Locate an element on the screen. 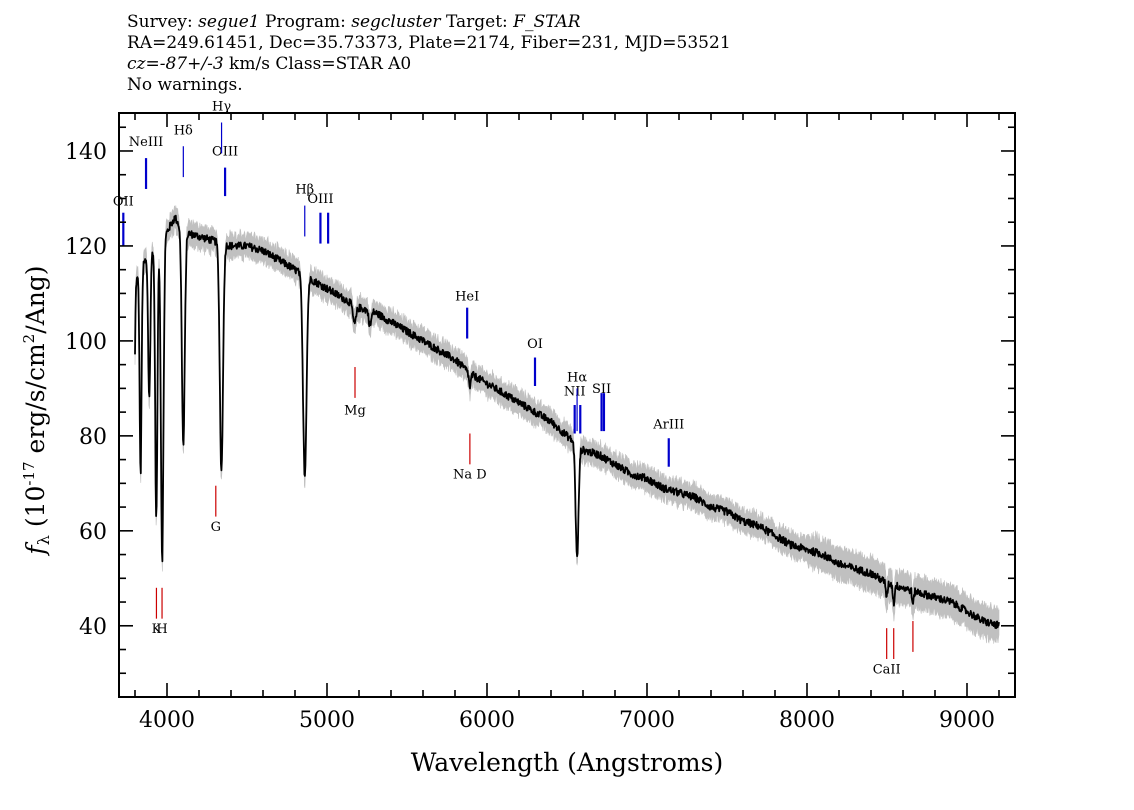  header-line-4: No warnings. is located at coordinates (185, 85).